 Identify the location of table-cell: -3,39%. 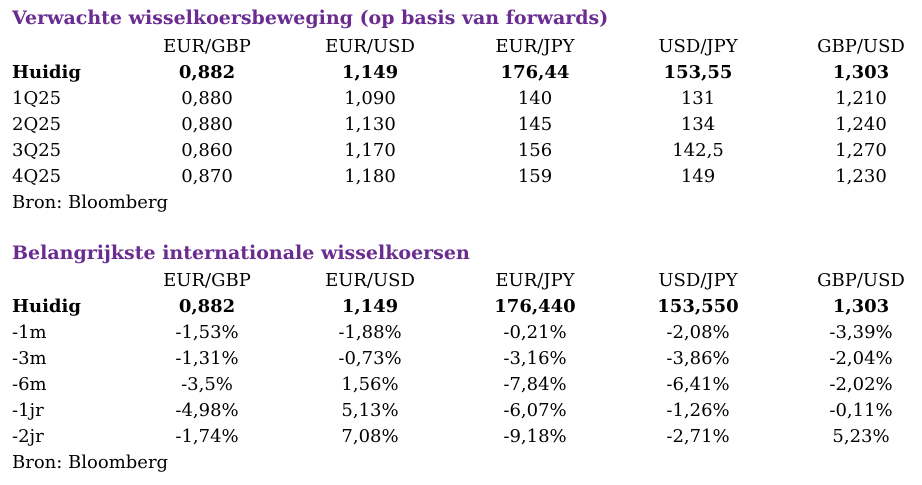
(861, 332).